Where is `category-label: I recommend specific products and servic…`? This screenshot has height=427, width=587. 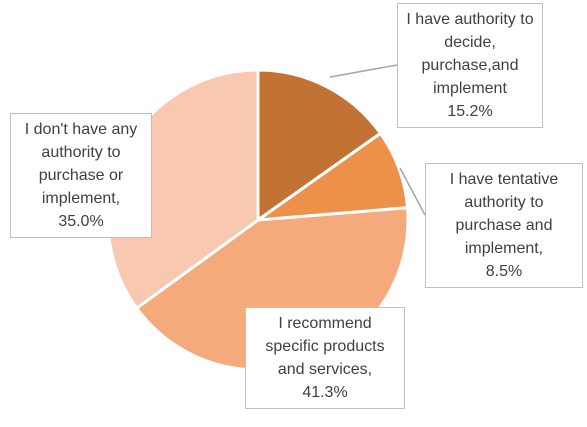
category-label: I recommend specific products and servic… is located at coordinates (325, 346).